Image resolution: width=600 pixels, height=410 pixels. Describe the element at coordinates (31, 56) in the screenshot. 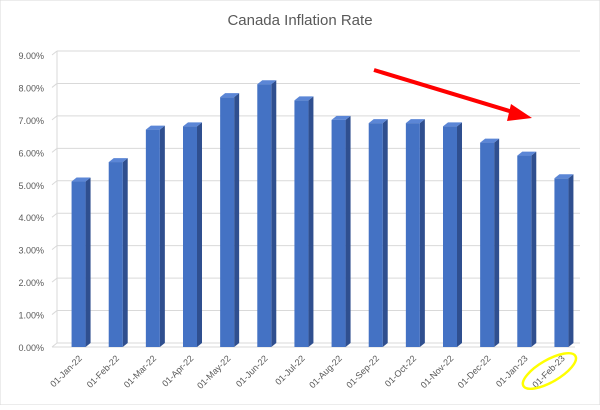

I see `y-tick-label: 9.00%` at that location.